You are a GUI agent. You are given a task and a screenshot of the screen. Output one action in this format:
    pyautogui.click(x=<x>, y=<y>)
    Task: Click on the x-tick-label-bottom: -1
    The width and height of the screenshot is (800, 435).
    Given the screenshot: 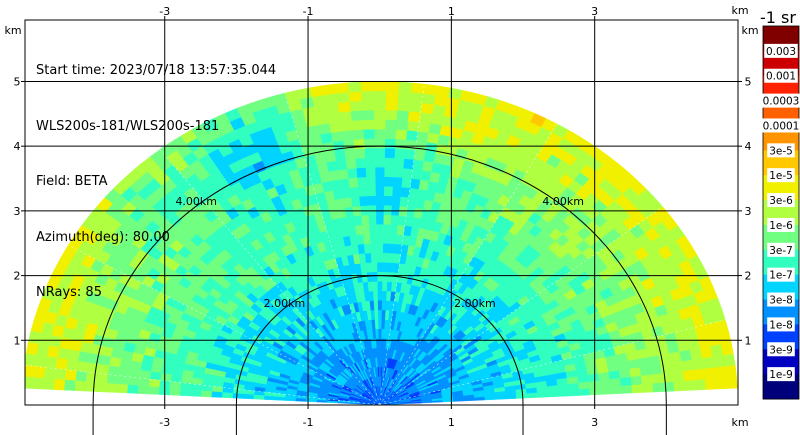 What is the action you would take?
    pyautogui.click(x=308, y=422)
    